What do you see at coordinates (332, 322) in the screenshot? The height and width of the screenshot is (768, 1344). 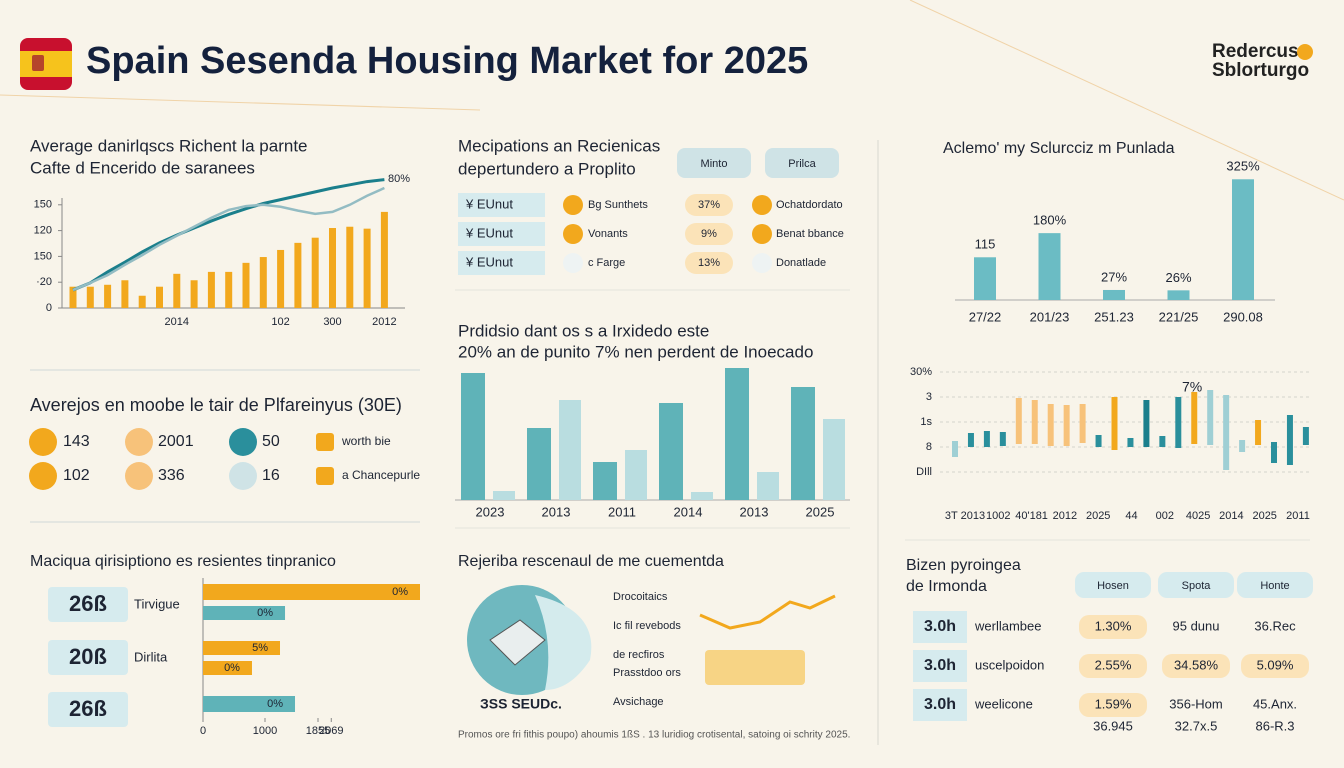 I see `x-tick-label: 300` at bounding box center [332, 322].